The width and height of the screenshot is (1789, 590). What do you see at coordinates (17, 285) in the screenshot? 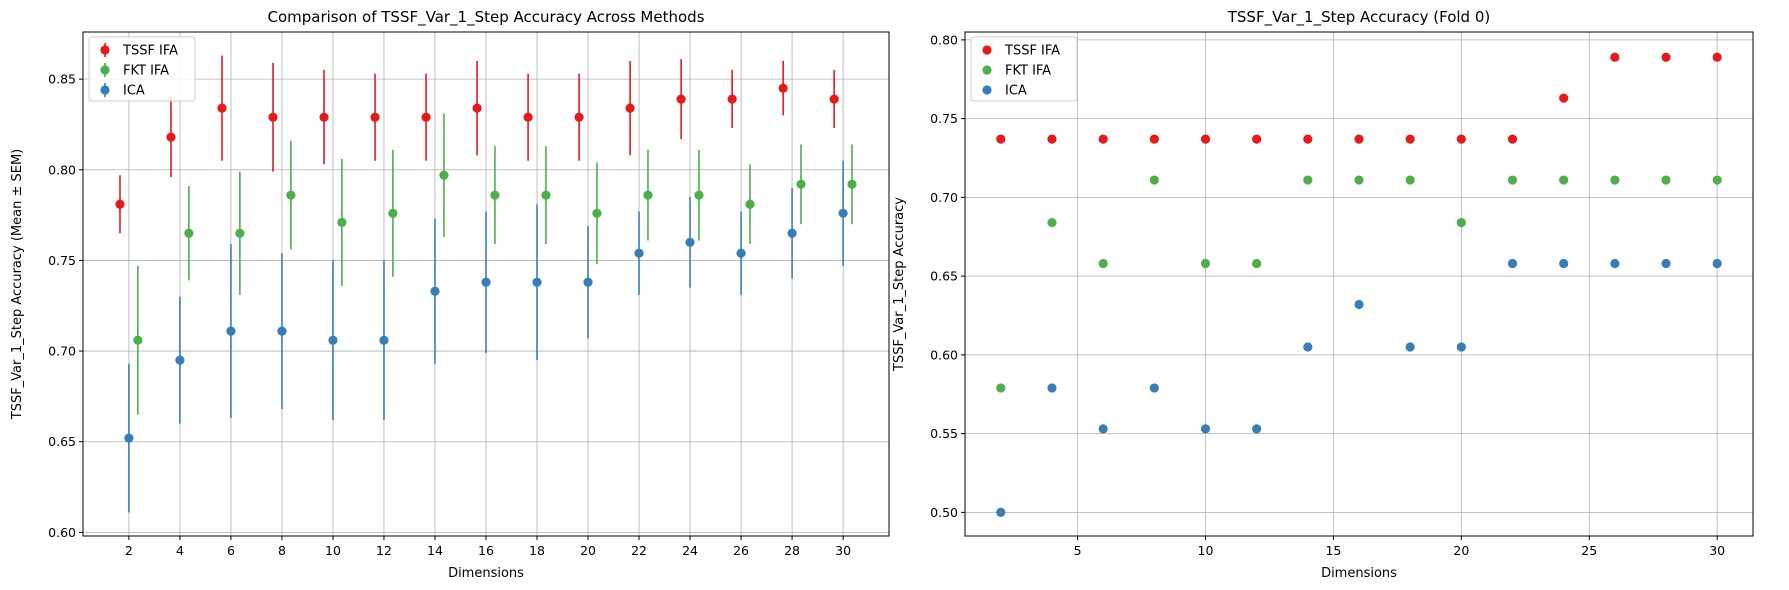
I see `y-axis-label: TSSF_Var_1_Step Accuracy (Mean ± SEM)` at bounding box center [17, 285].